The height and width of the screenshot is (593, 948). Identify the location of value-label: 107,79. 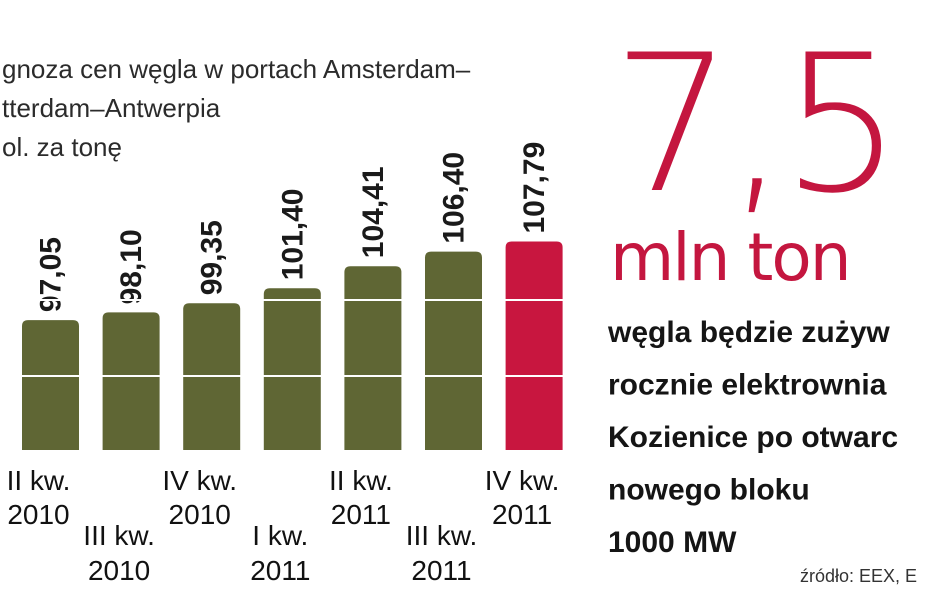
(534, 188).